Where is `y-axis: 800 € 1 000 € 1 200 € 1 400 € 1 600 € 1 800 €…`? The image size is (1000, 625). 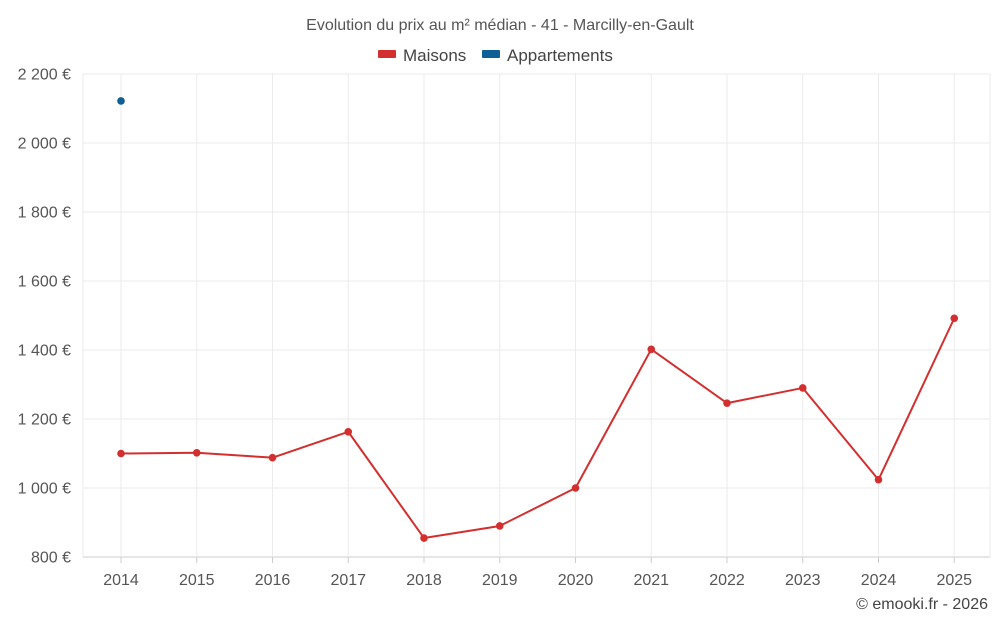 y-axis: 800 € 1 000 € 1 200 € 1 400 € 1 600 € 1 800 €… is located at coordinates (44, 317).